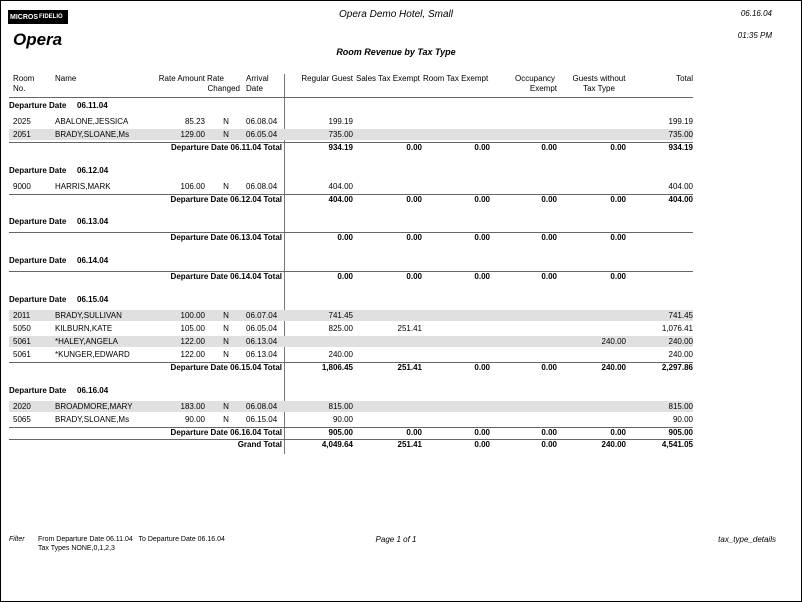  What do you see at coordinates (92, 354) in the screenshot?
I see `cell: *KUNGER,EDWARD` at bounding box center [92, 354].